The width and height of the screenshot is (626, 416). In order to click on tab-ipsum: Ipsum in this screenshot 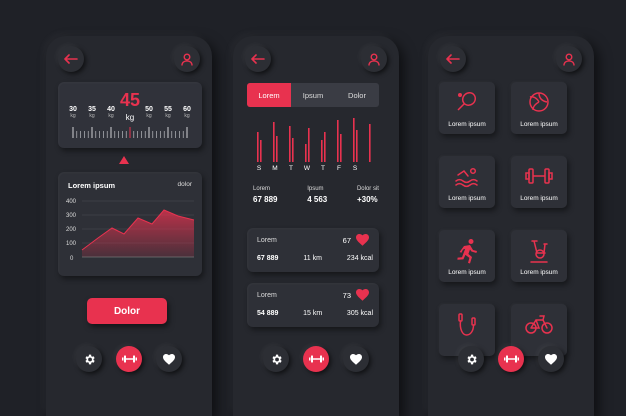, I will do `click(313, 95)`.